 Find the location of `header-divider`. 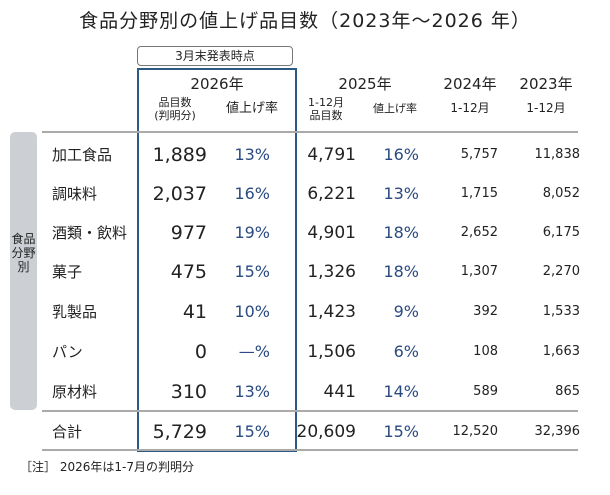

header-divider is located at coordinates (310, 132).